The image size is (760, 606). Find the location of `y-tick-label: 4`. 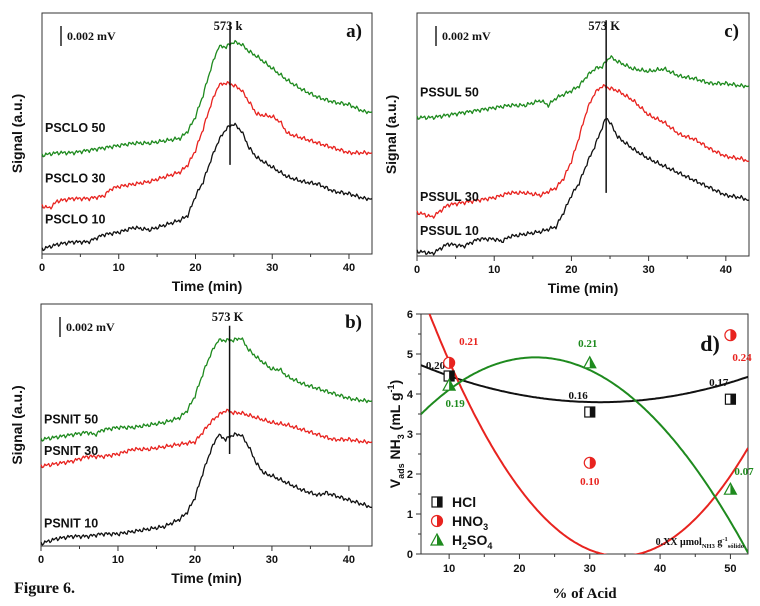

y-tick-label: 4 is located at coordinates (410, 395).